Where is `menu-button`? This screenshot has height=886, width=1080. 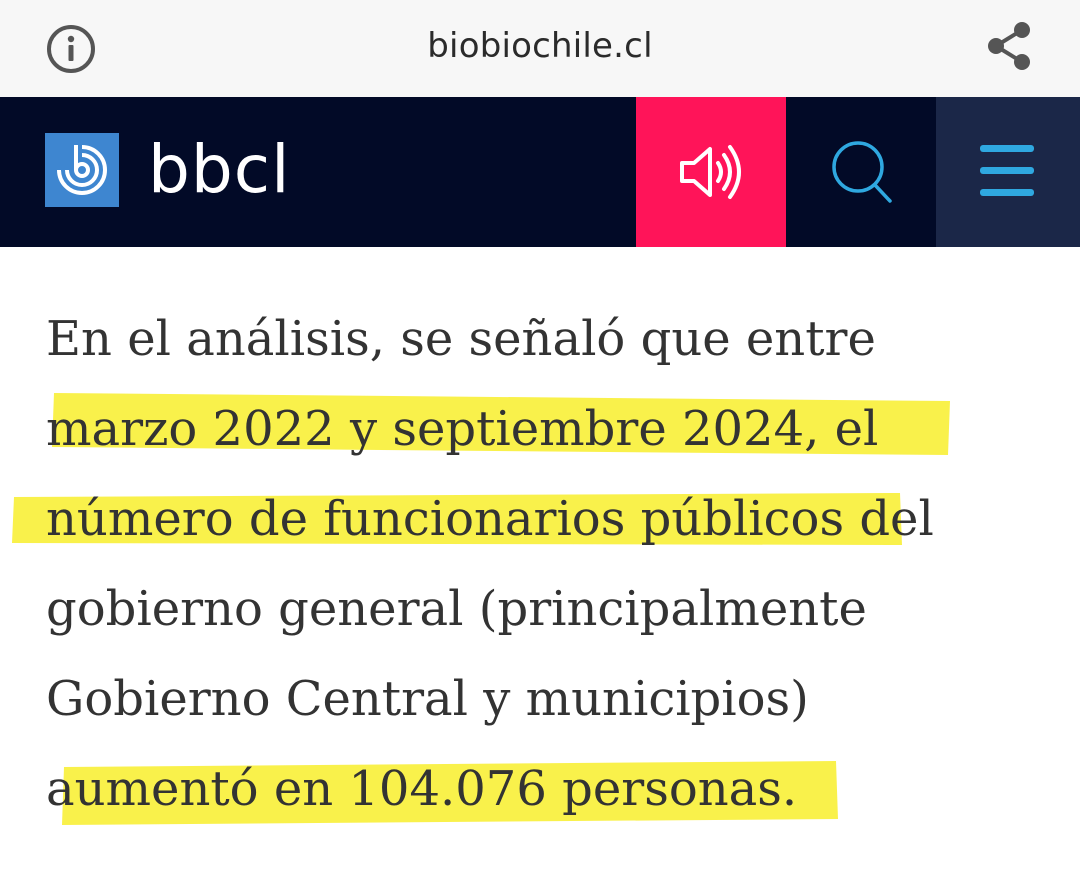
menu-button is located at coordinates (1008, 172).